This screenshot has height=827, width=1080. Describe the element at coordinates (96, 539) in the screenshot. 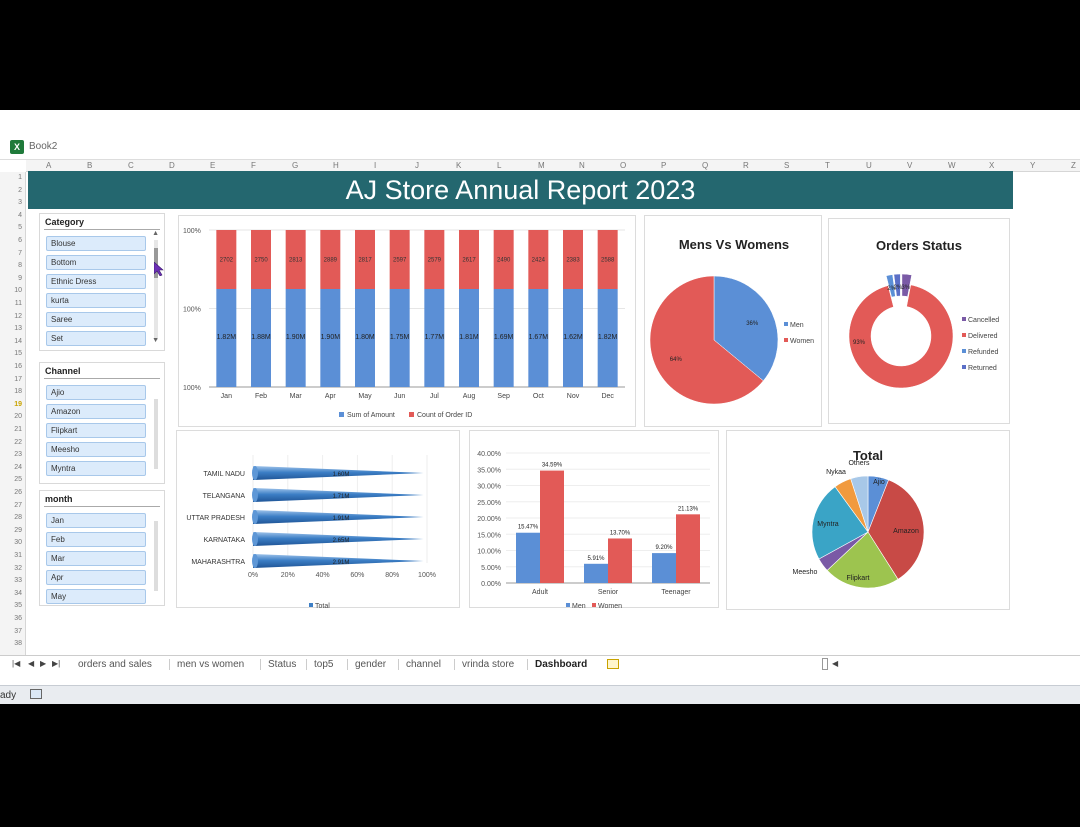

I see `slicer-item: Feb` at that location.